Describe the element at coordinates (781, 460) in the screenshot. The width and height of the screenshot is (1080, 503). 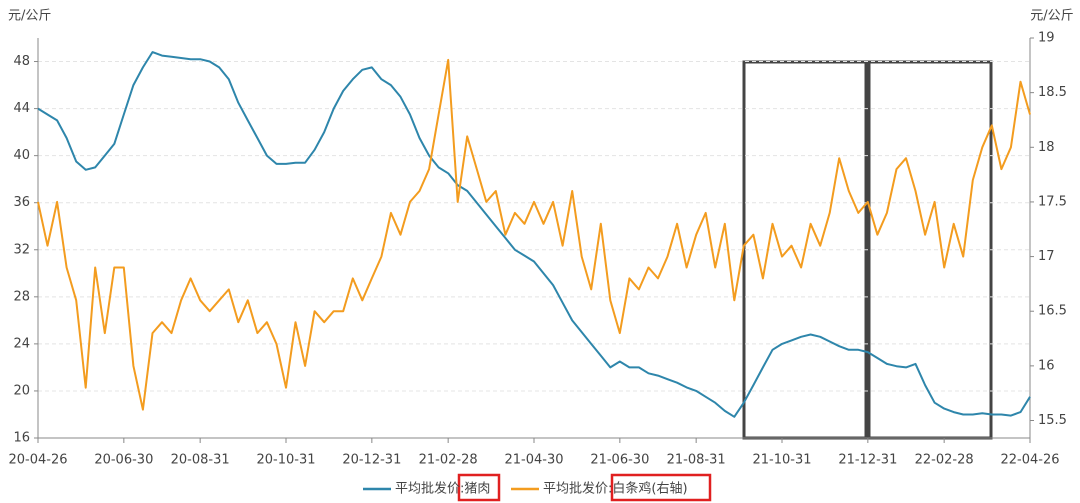
I see `x-tick-label: 21-10-31` at that location.